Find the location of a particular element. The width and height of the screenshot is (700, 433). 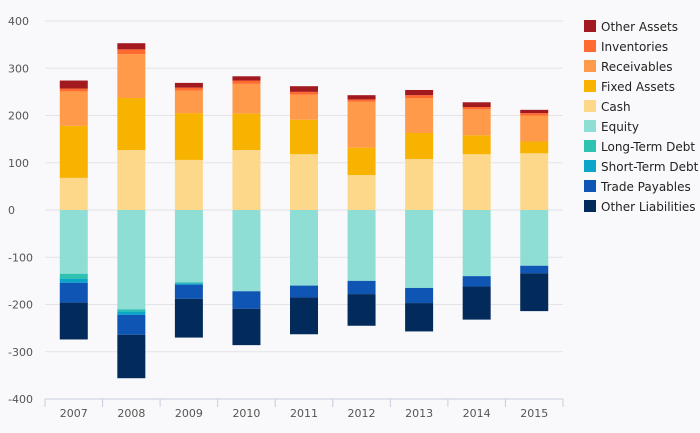

bar-trade-payables-2009 is located at coordinates (188, 291).